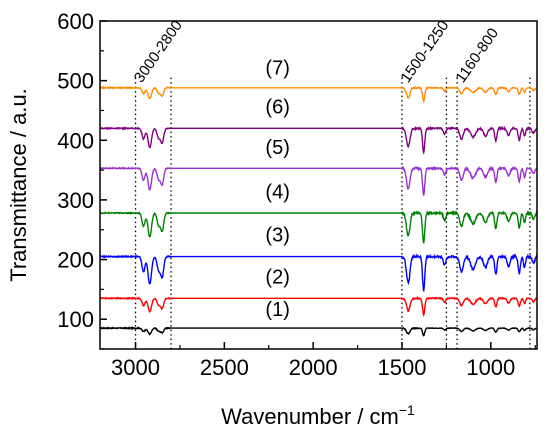 The height and width of the screenshot is (443, 550). I want to click on y-tick-label: 400, so click(75, 140).